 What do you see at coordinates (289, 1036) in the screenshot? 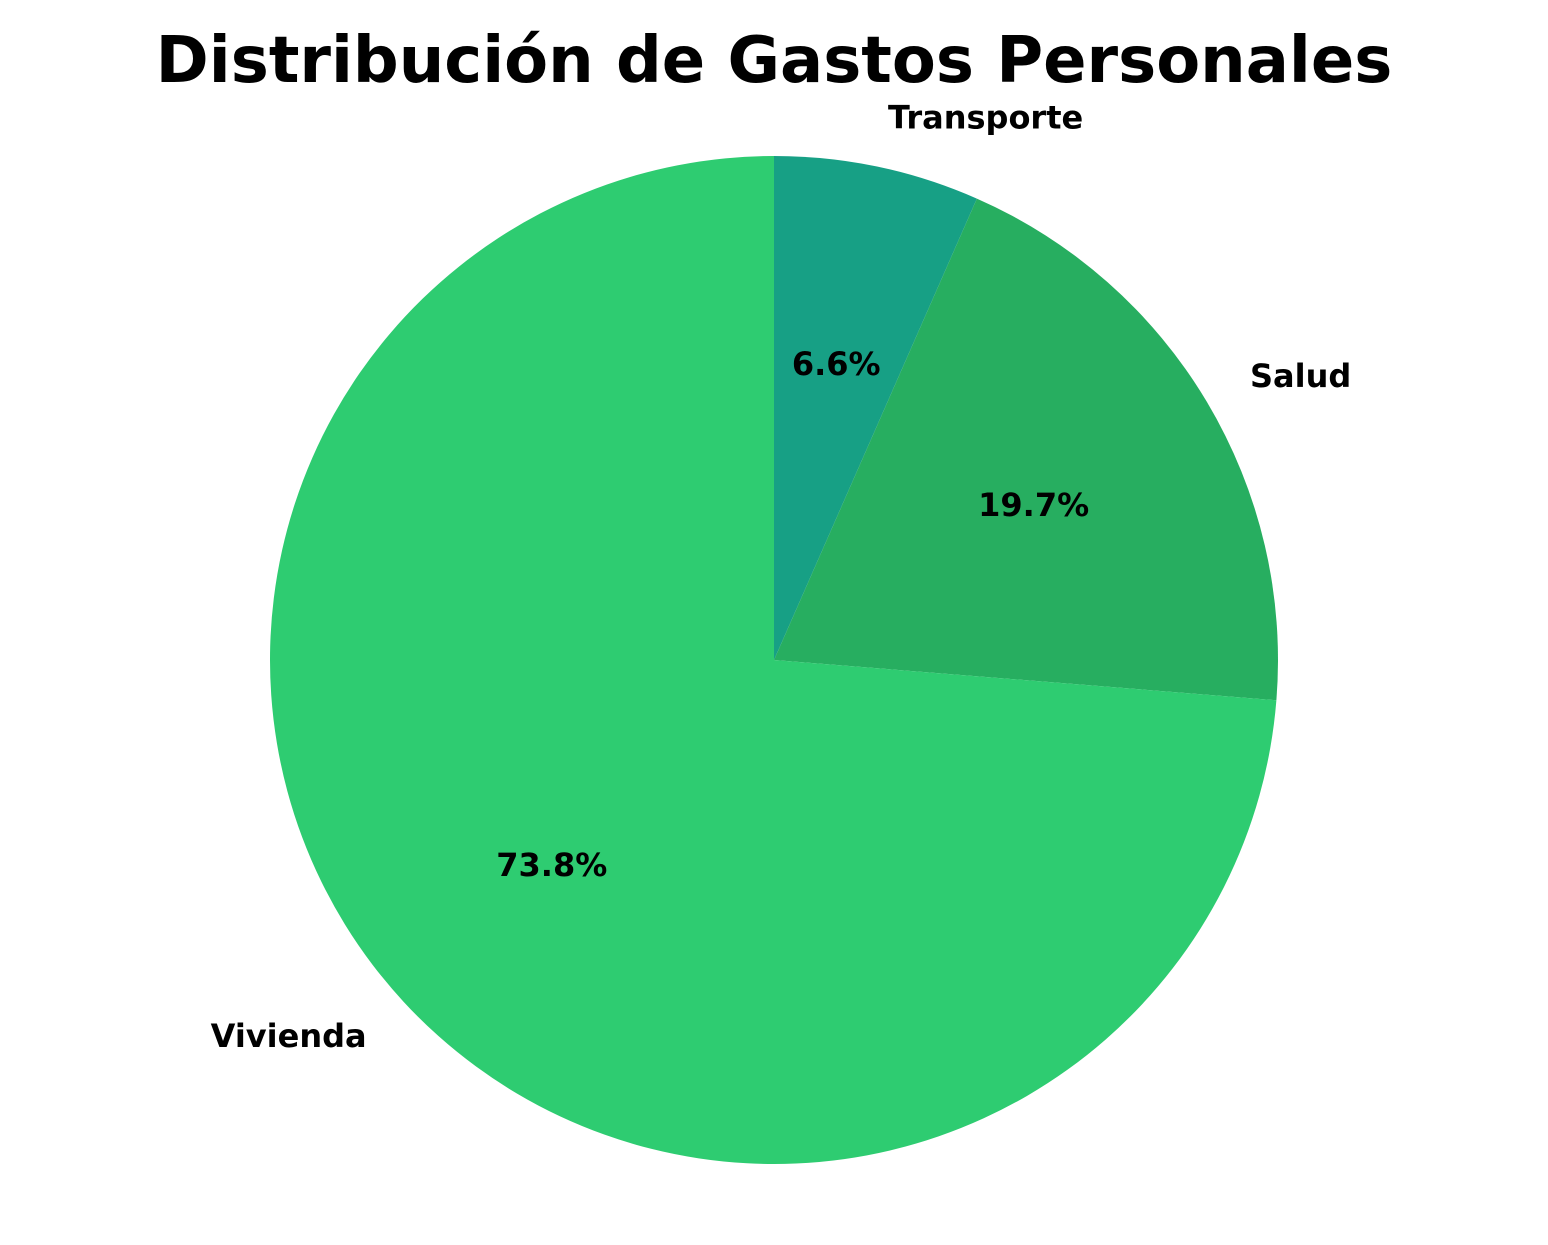
I see `slice-label-vivienda: Vivienda` at bounding box center [289, 1036].